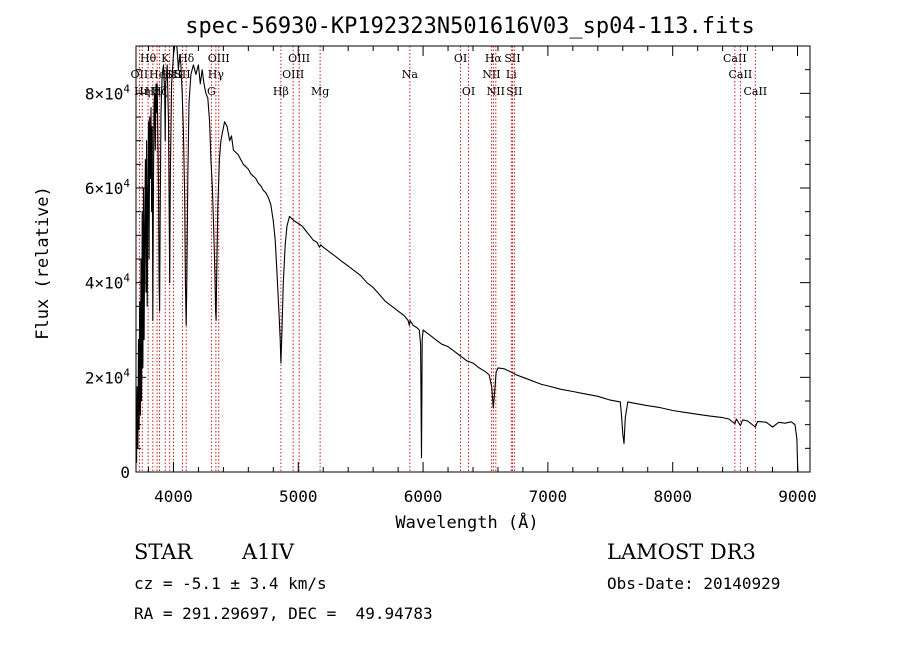  I want to click on marker-label: Hθ, so click(148, 58).